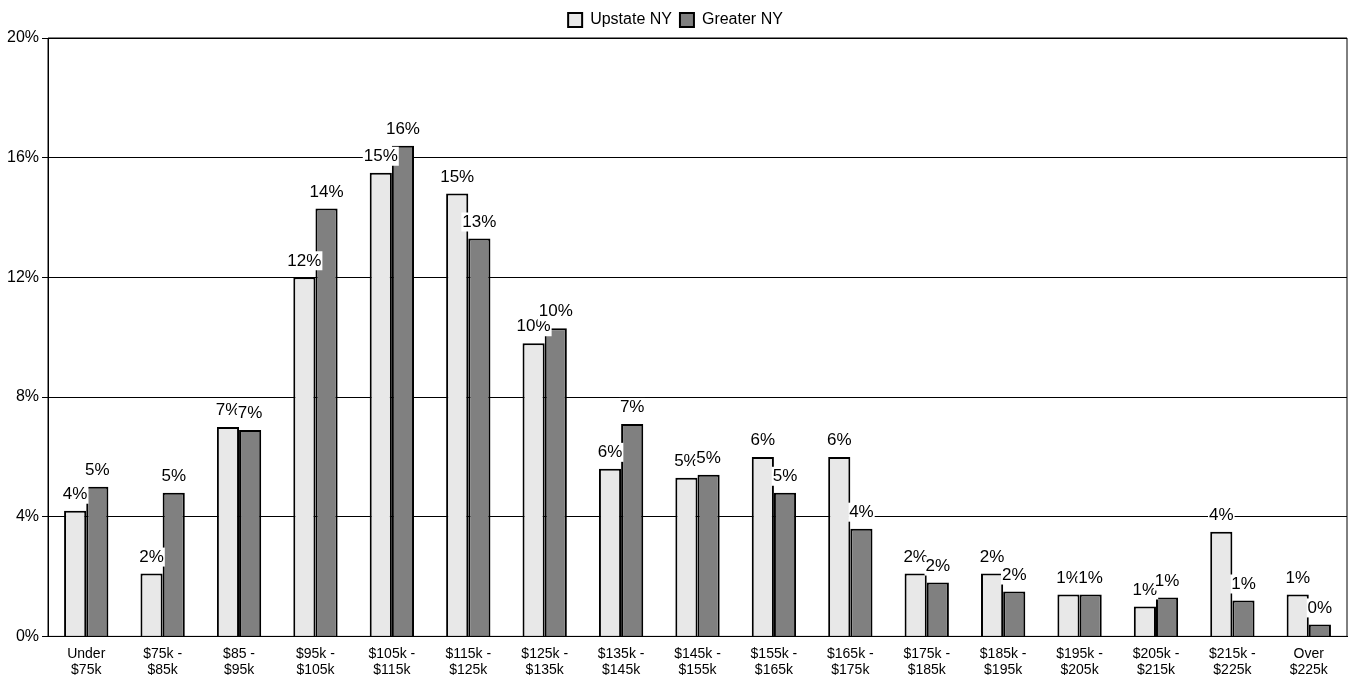 The width and height of the screenshot is (1353, 686). I want to click on x-tick-label: $145k - $155k, so click(698, 661).